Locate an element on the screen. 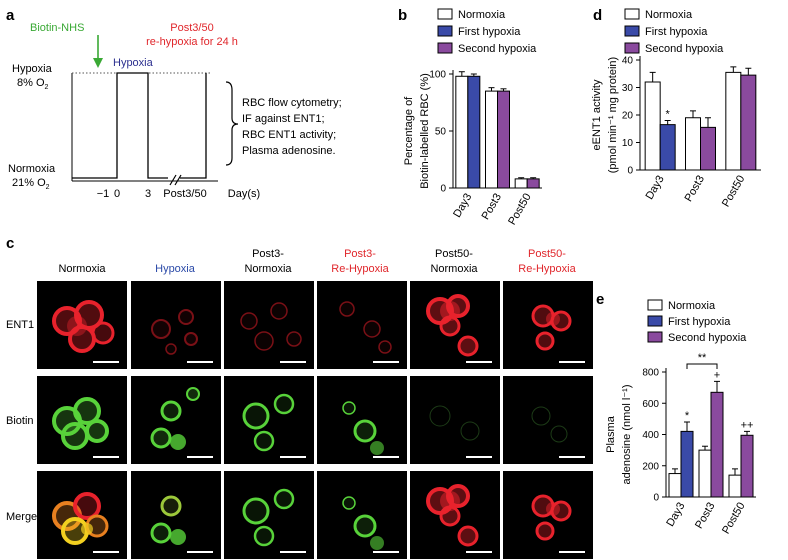 The image size is (788, 560). legend-label-e-second_hypoxia: Second hypoxia is located at coordinates (707, 338).